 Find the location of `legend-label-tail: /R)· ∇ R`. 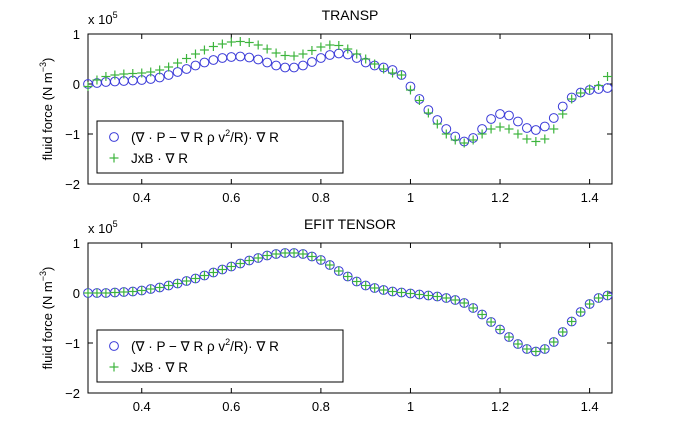

legend-label-tail: /R)· ∇ R is located at coordinates (254, 346).